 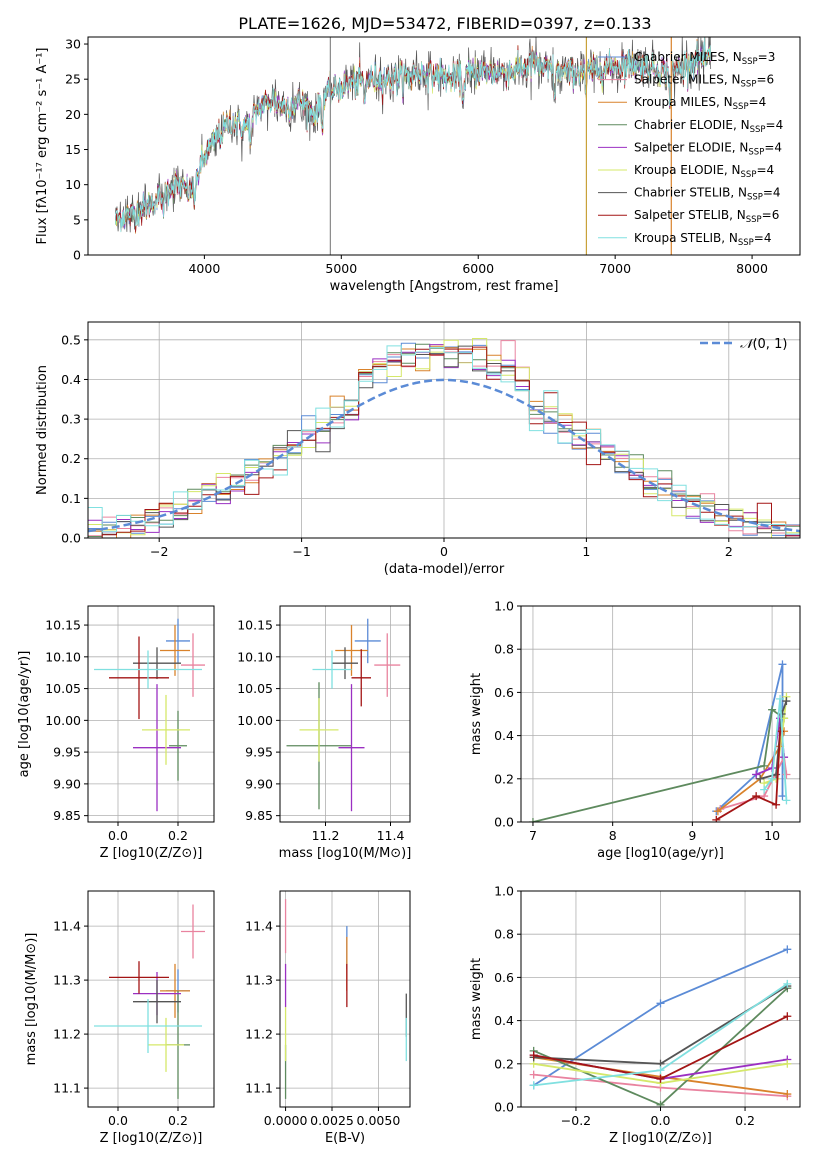 What do you see at coordinates (690, 215) in the screenshot?
I see `legend-label-text: Salpeter STELIB, N` at bounding box center [690, 215].